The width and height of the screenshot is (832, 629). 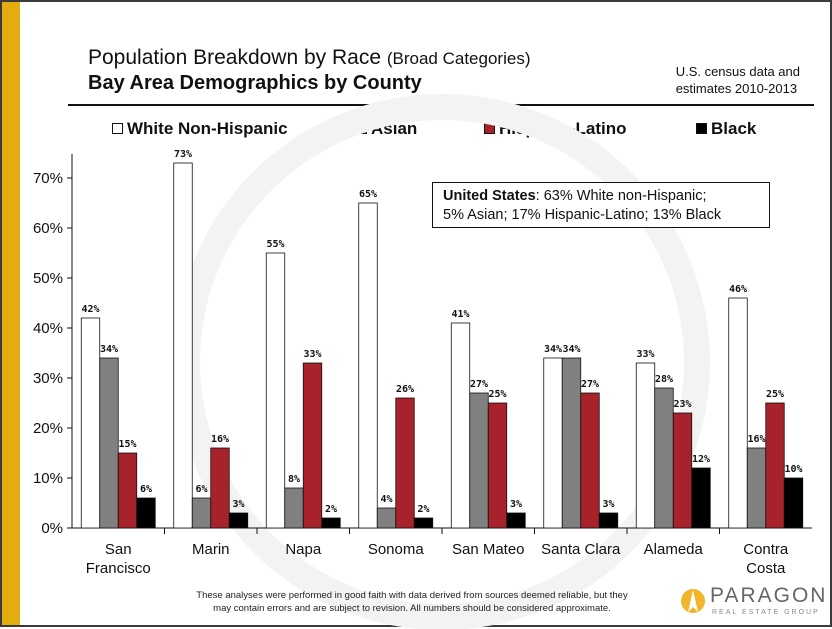 I want to click on y-tick-label: 20%, so click(x=48, y=428).